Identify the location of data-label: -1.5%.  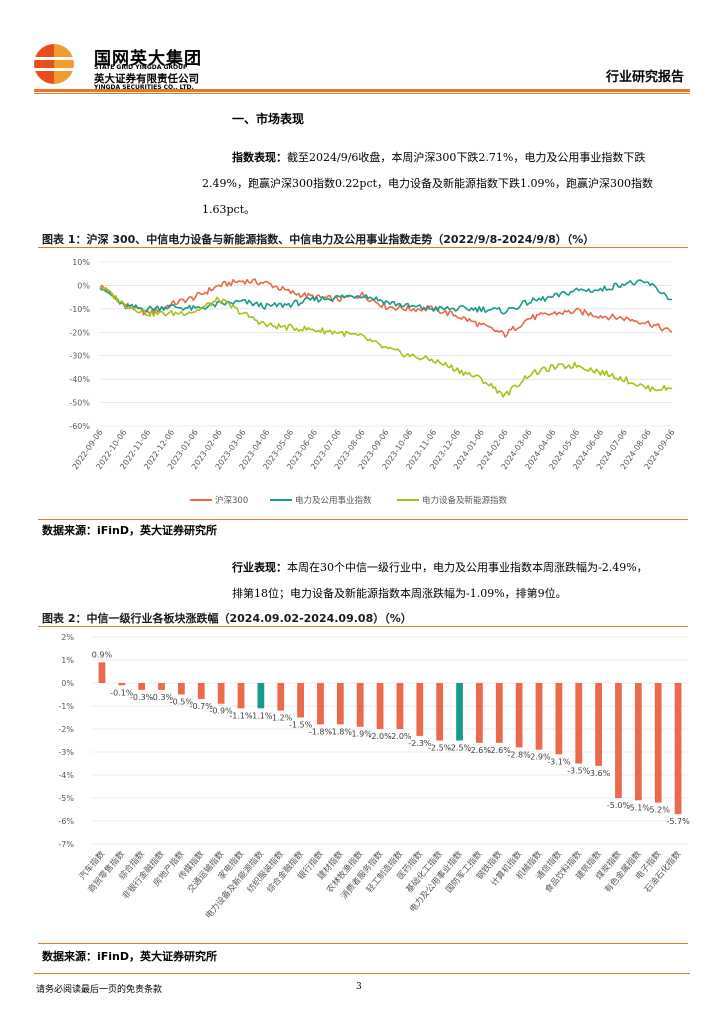
(301, 725).